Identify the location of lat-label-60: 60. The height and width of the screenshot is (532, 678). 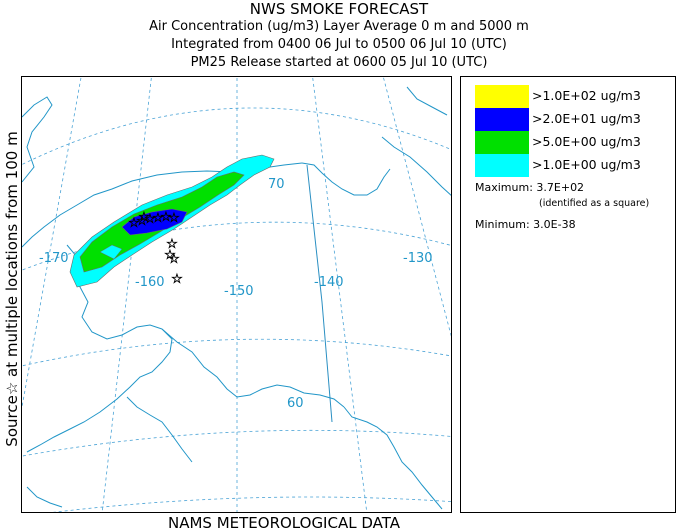
(295, 403).